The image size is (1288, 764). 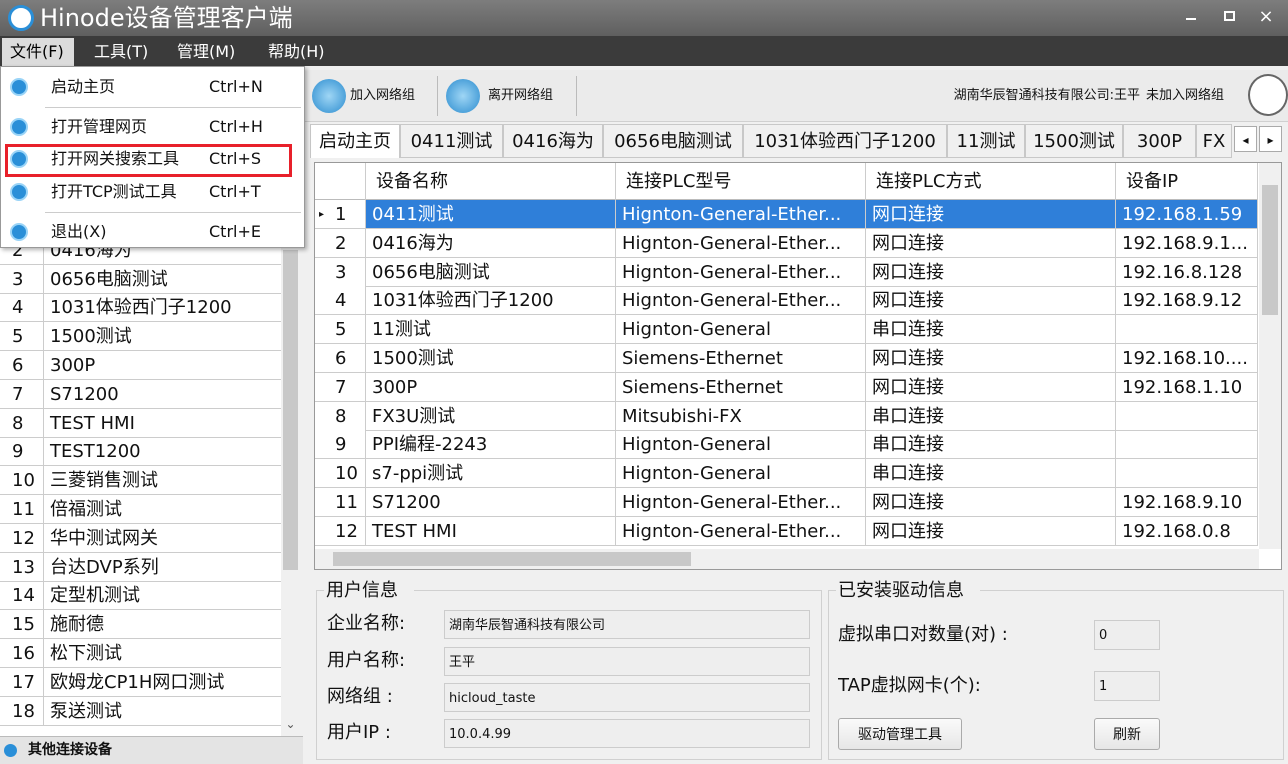 What do you see at coordinates (22, 509) in the screenshot?
I see `row-number: 11` at bounding box center [22, 509].